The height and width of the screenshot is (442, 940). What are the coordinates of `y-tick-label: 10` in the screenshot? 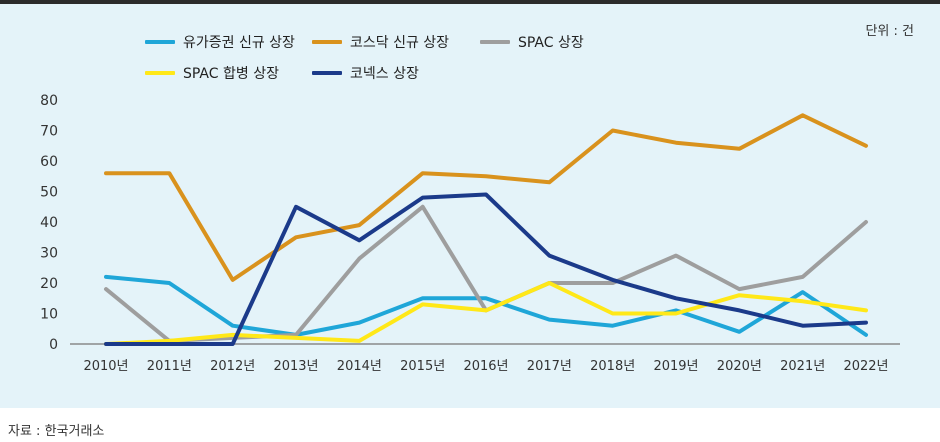 It's located at (49, 315).